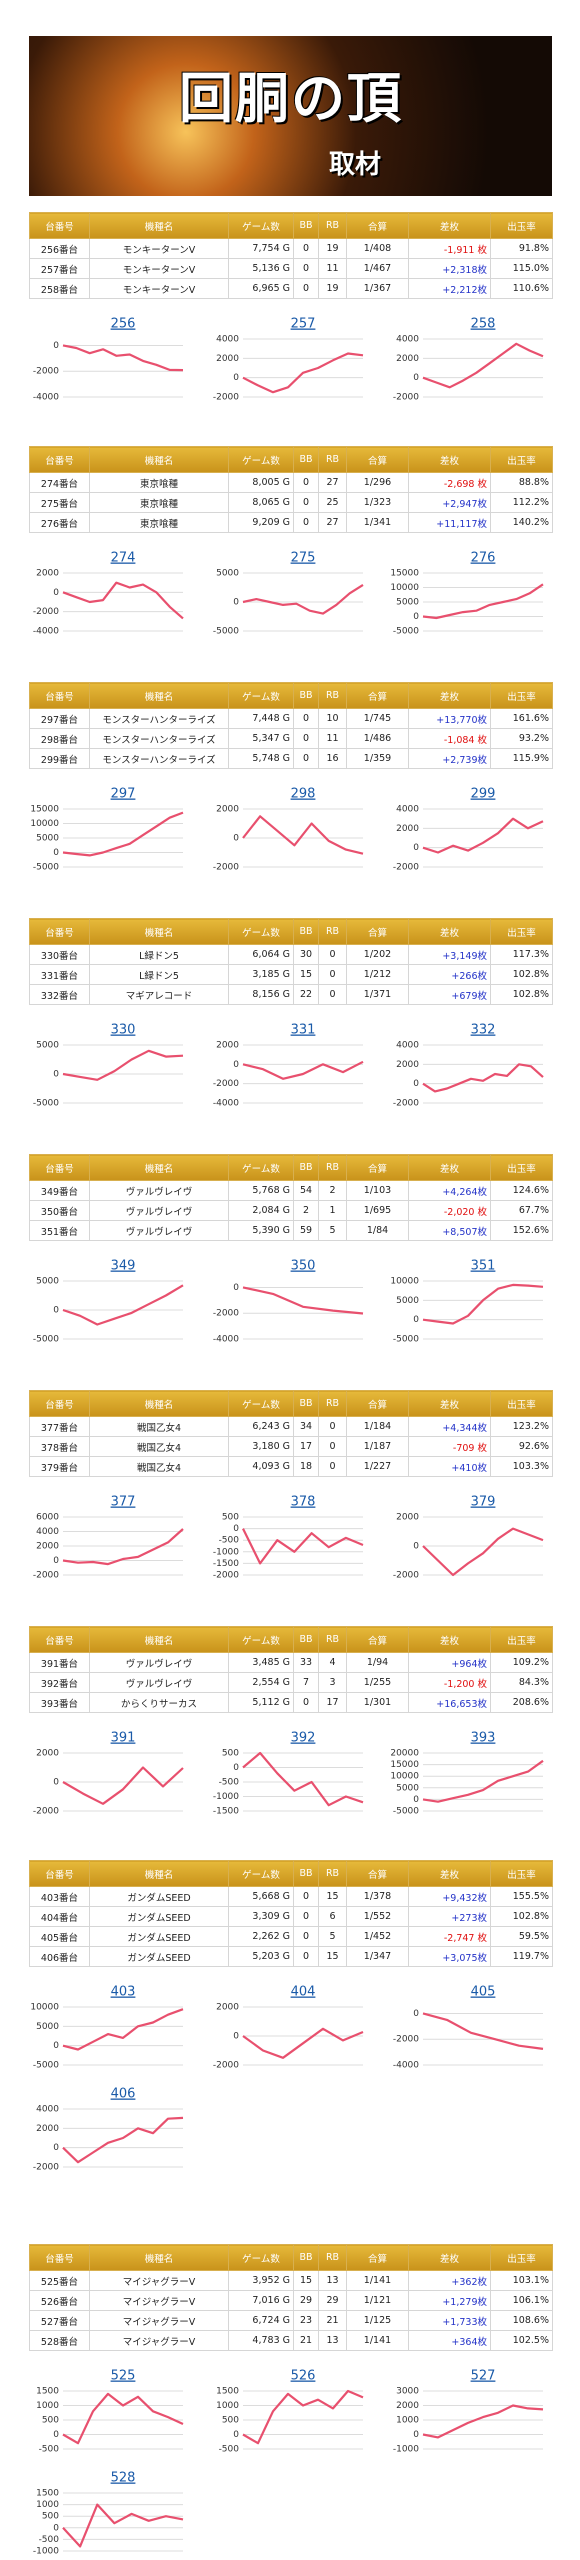 The image size is (580, 2560). Describe the element at coordinates (377, 758) in the screenshot. I see `table-cell: 1/359` at that location.